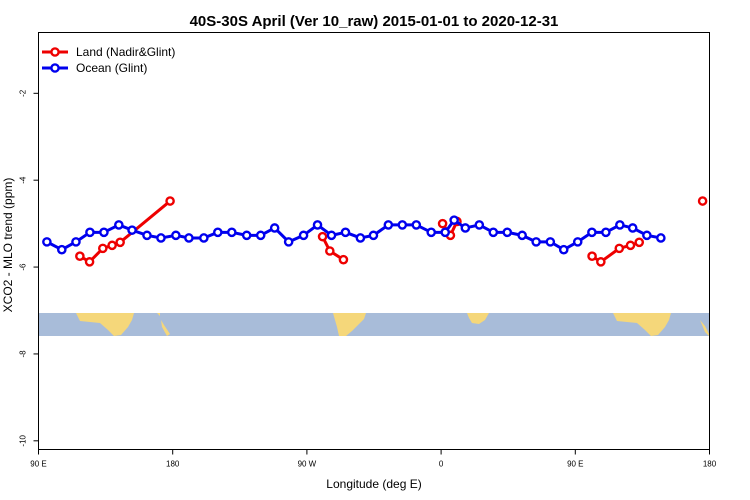  I want to click on x-tick-label-5: 180, so click(710, 464).